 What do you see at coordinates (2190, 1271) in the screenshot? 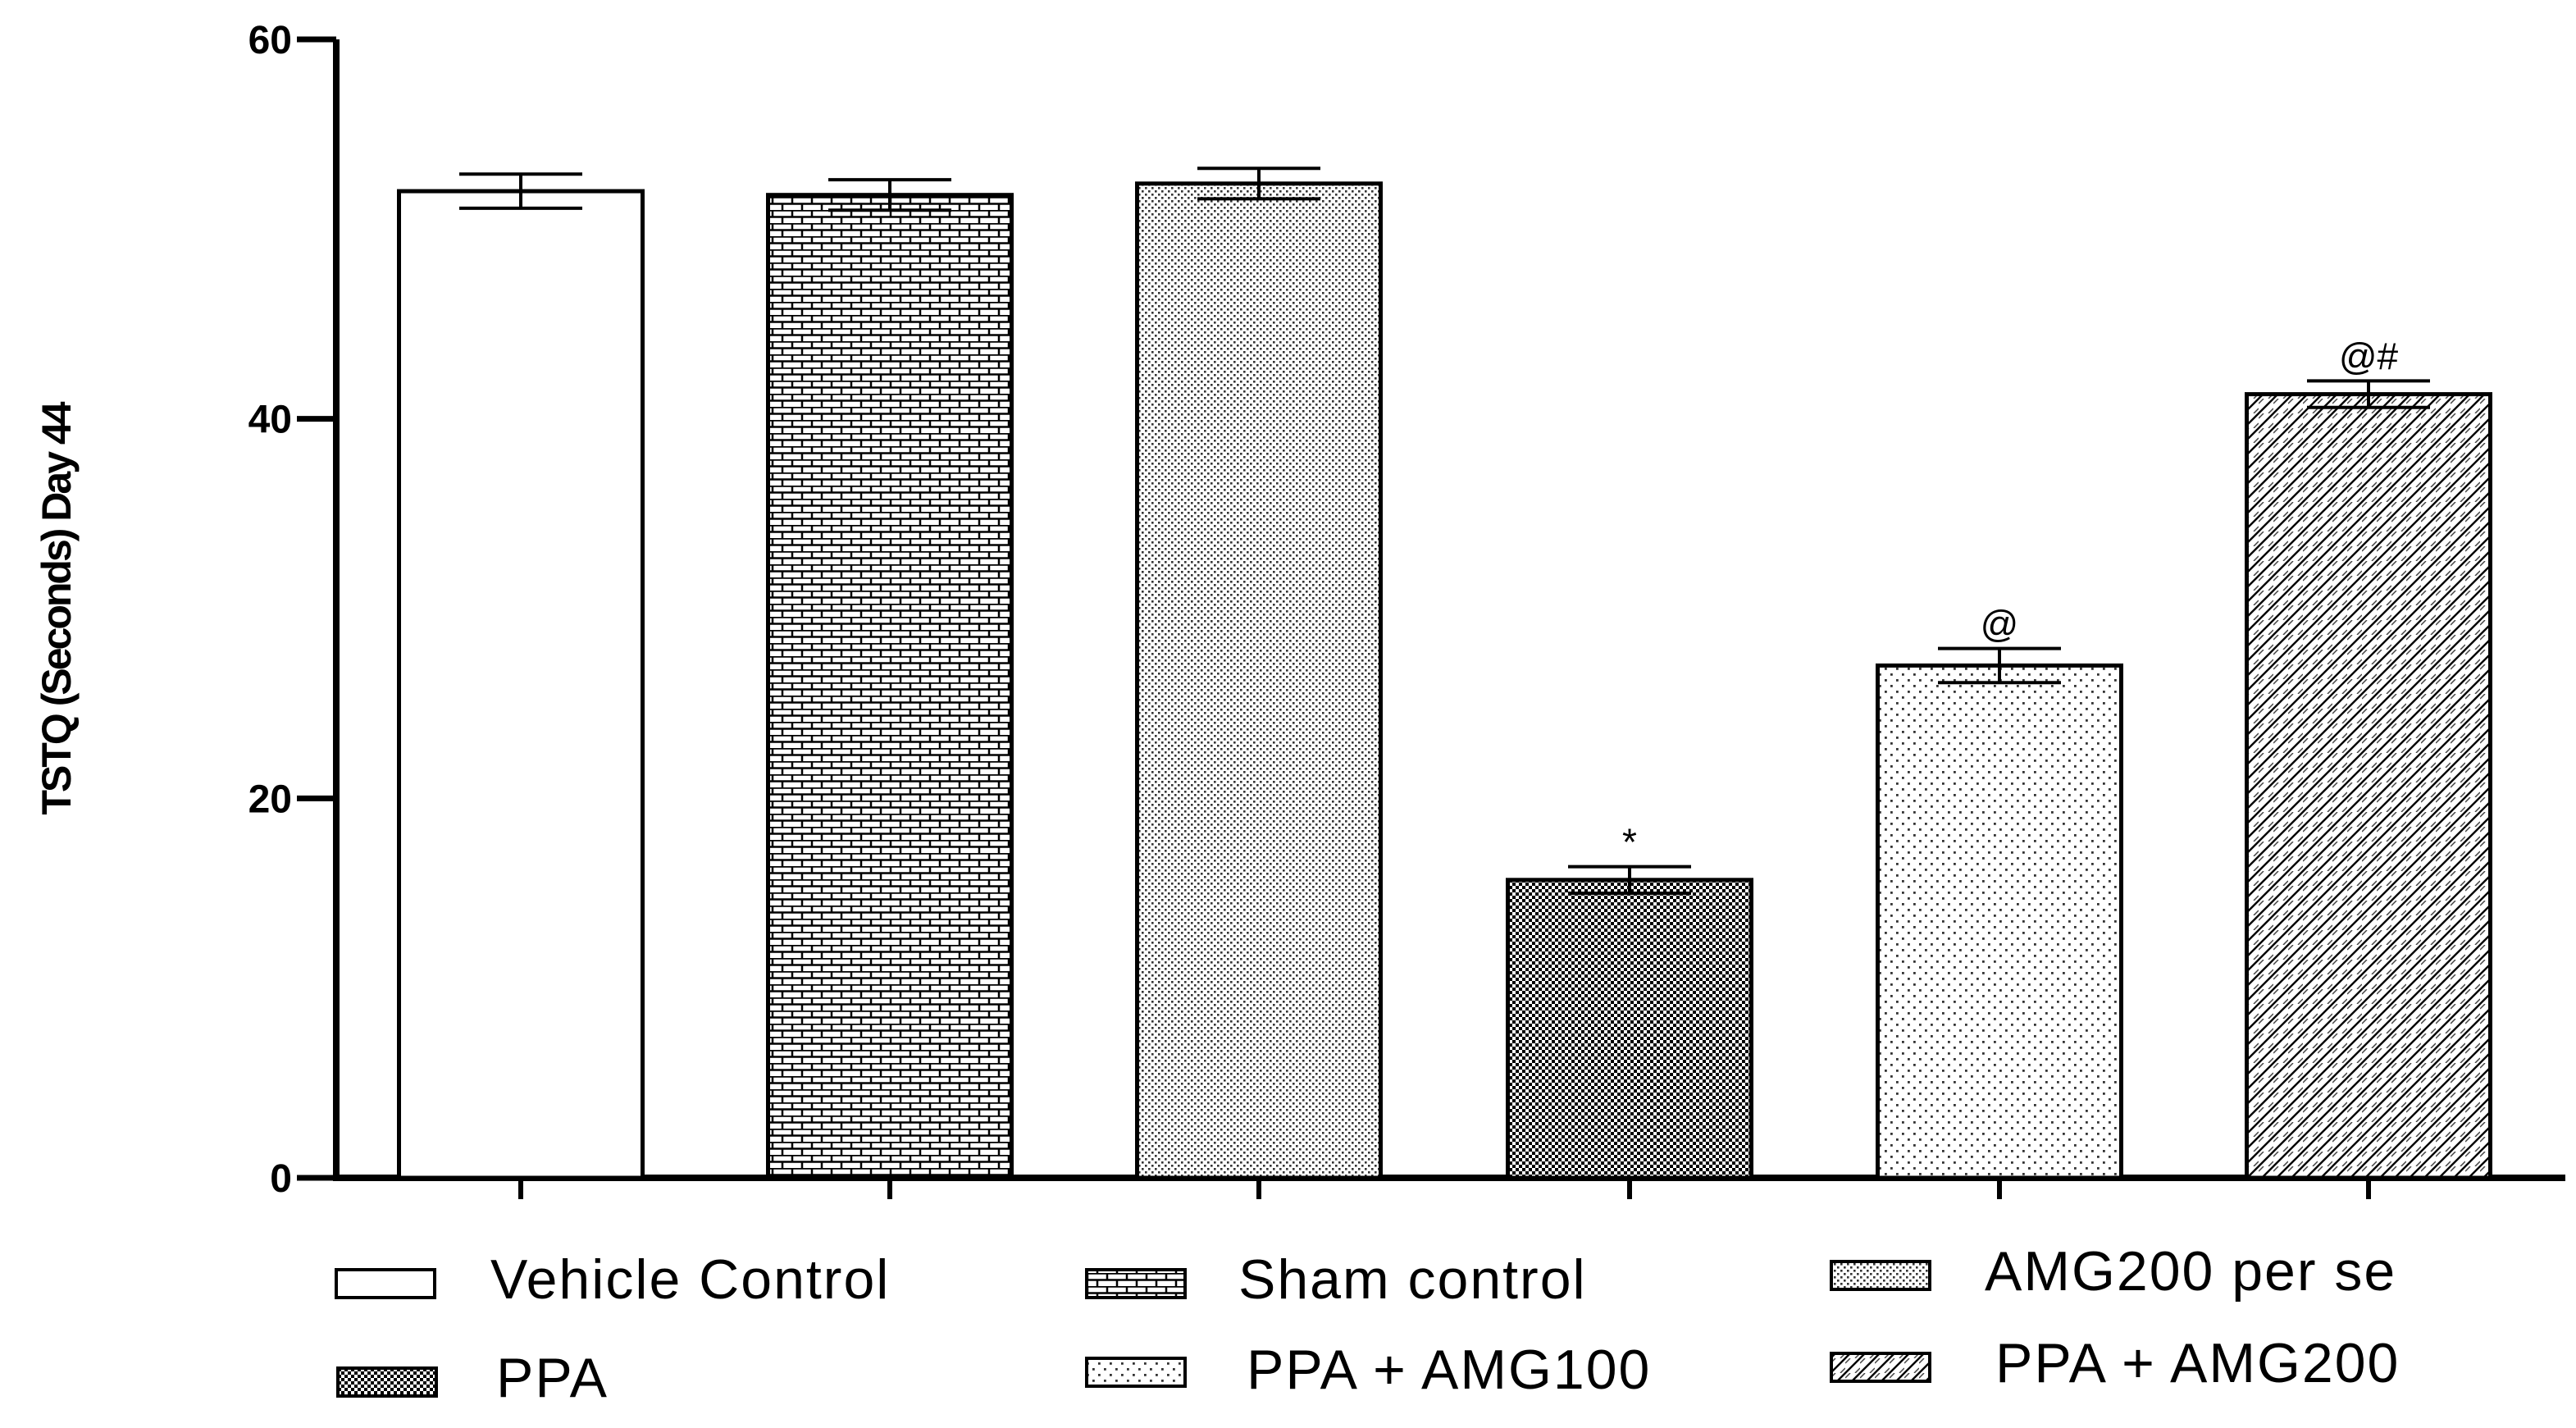
I see `legend-label: AMG200 per se` at bounding box center [2190, 1271].